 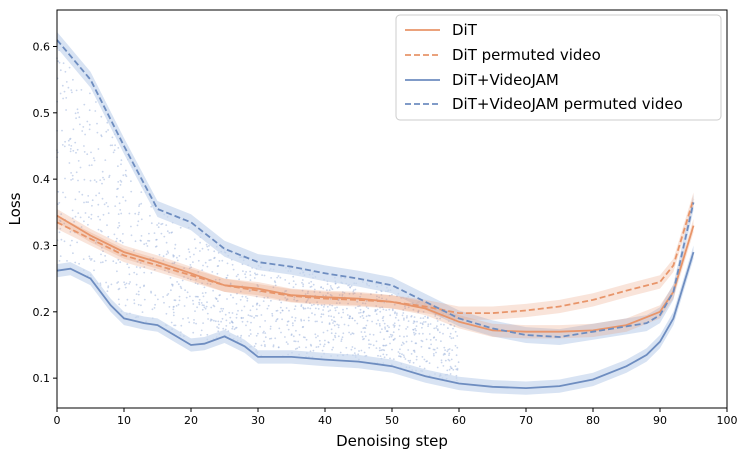 What do you see at coordinates (465, 30) in the screenshot?
I see `legend-label-dit: DiT` at bounding box center [465, 30].